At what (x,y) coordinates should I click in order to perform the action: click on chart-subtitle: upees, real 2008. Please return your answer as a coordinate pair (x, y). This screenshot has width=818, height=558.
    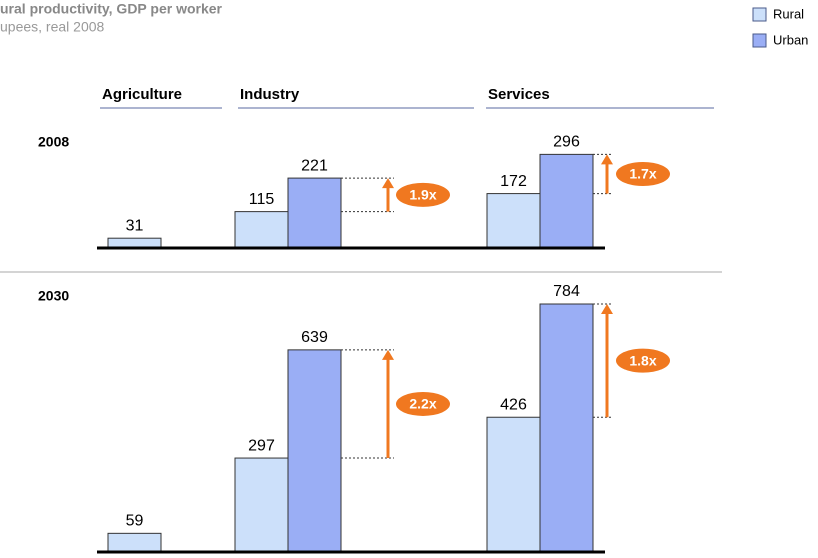
    Looking at the image, I should click on (52, 27).